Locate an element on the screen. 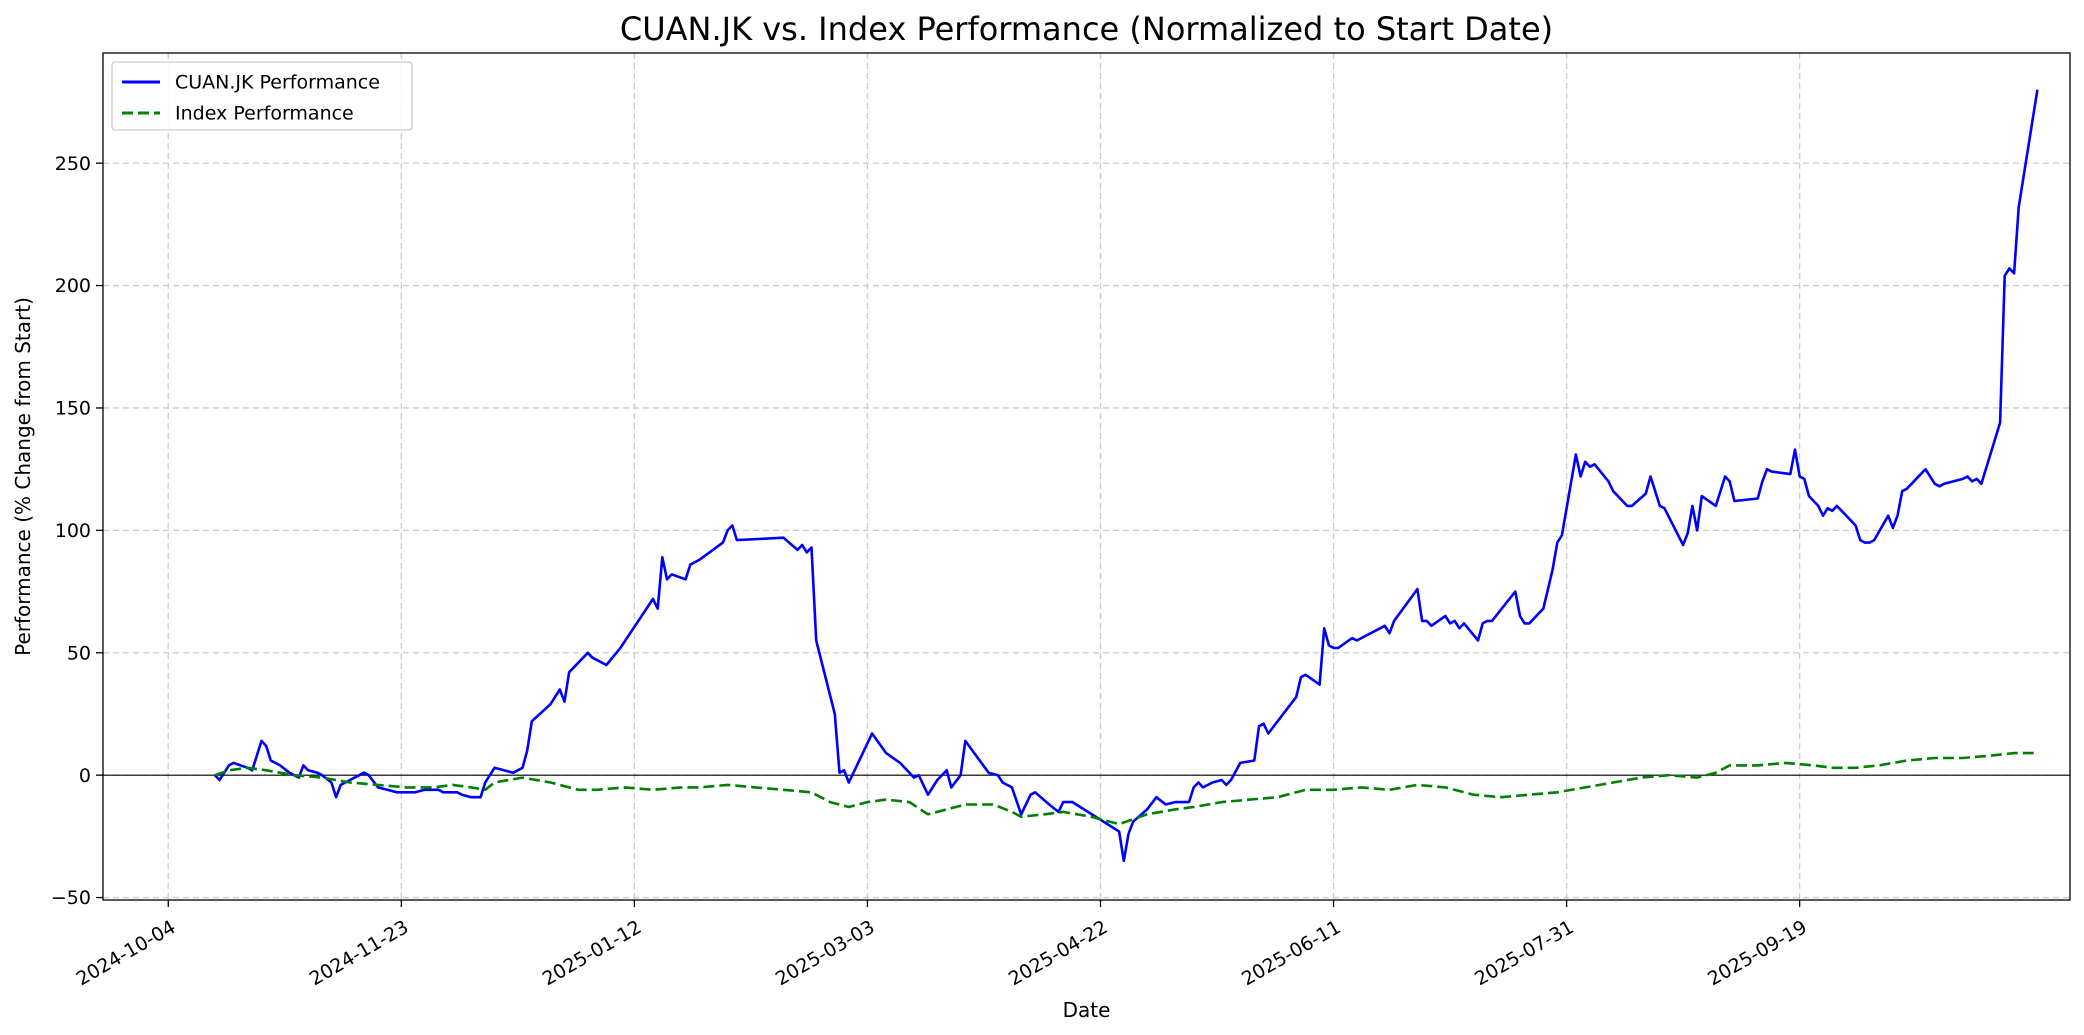 This screenshot has width=2084, height=1035. y-tick-label: −50 is located at coordinates (71, 898).